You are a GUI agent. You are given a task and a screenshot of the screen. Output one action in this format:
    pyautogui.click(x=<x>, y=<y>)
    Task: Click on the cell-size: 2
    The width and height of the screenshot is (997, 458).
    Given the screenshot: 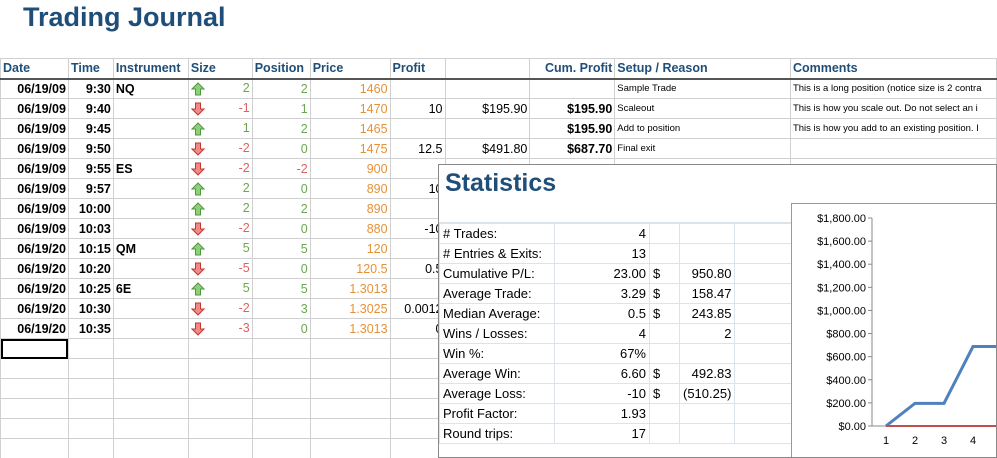 What is the action you would take?
    pyautogui.click(x=220, y=188)
    